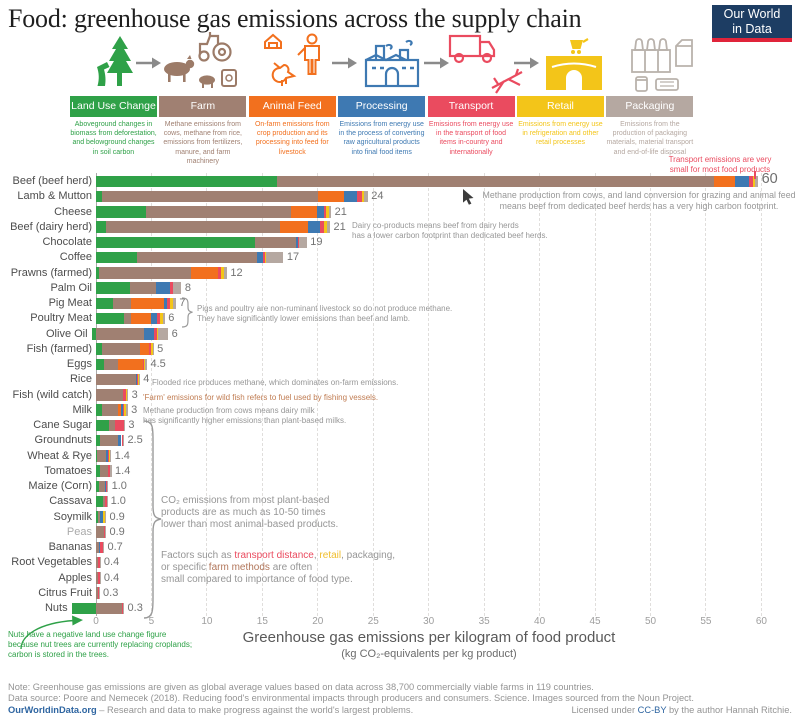  What do you see at coordinates (373, 621) in the screenshot?
I see `x-tick-label: 25` at bounding box center [373, 621].